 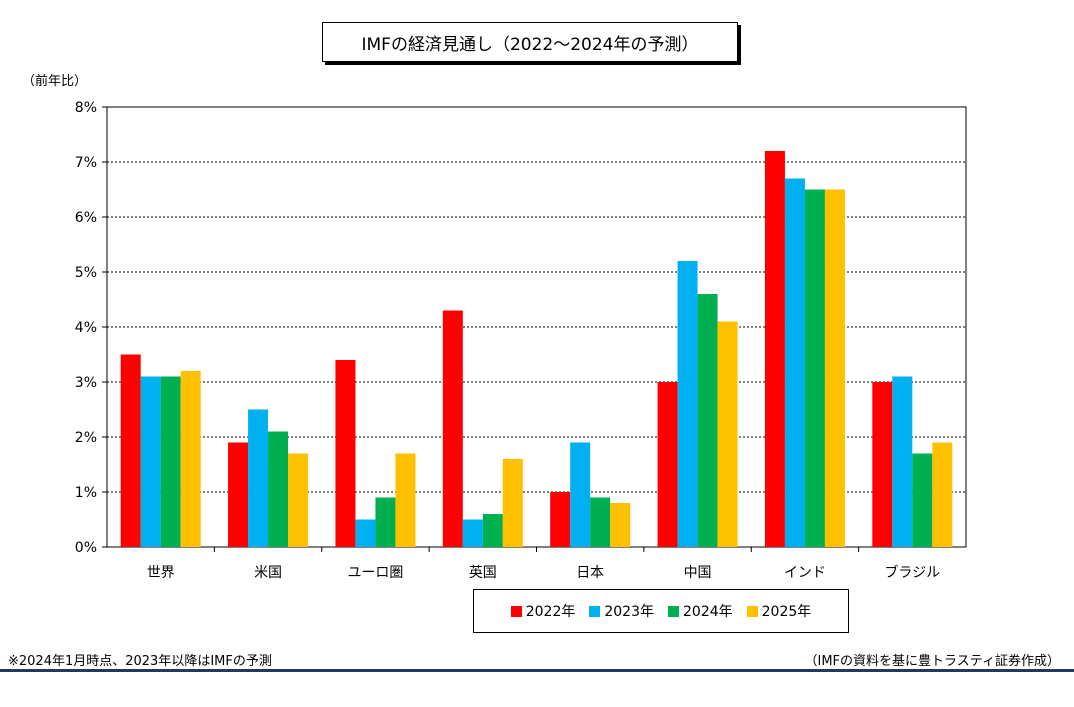 I want to click on bar-2025年-米国, so click(x=298, y=500).